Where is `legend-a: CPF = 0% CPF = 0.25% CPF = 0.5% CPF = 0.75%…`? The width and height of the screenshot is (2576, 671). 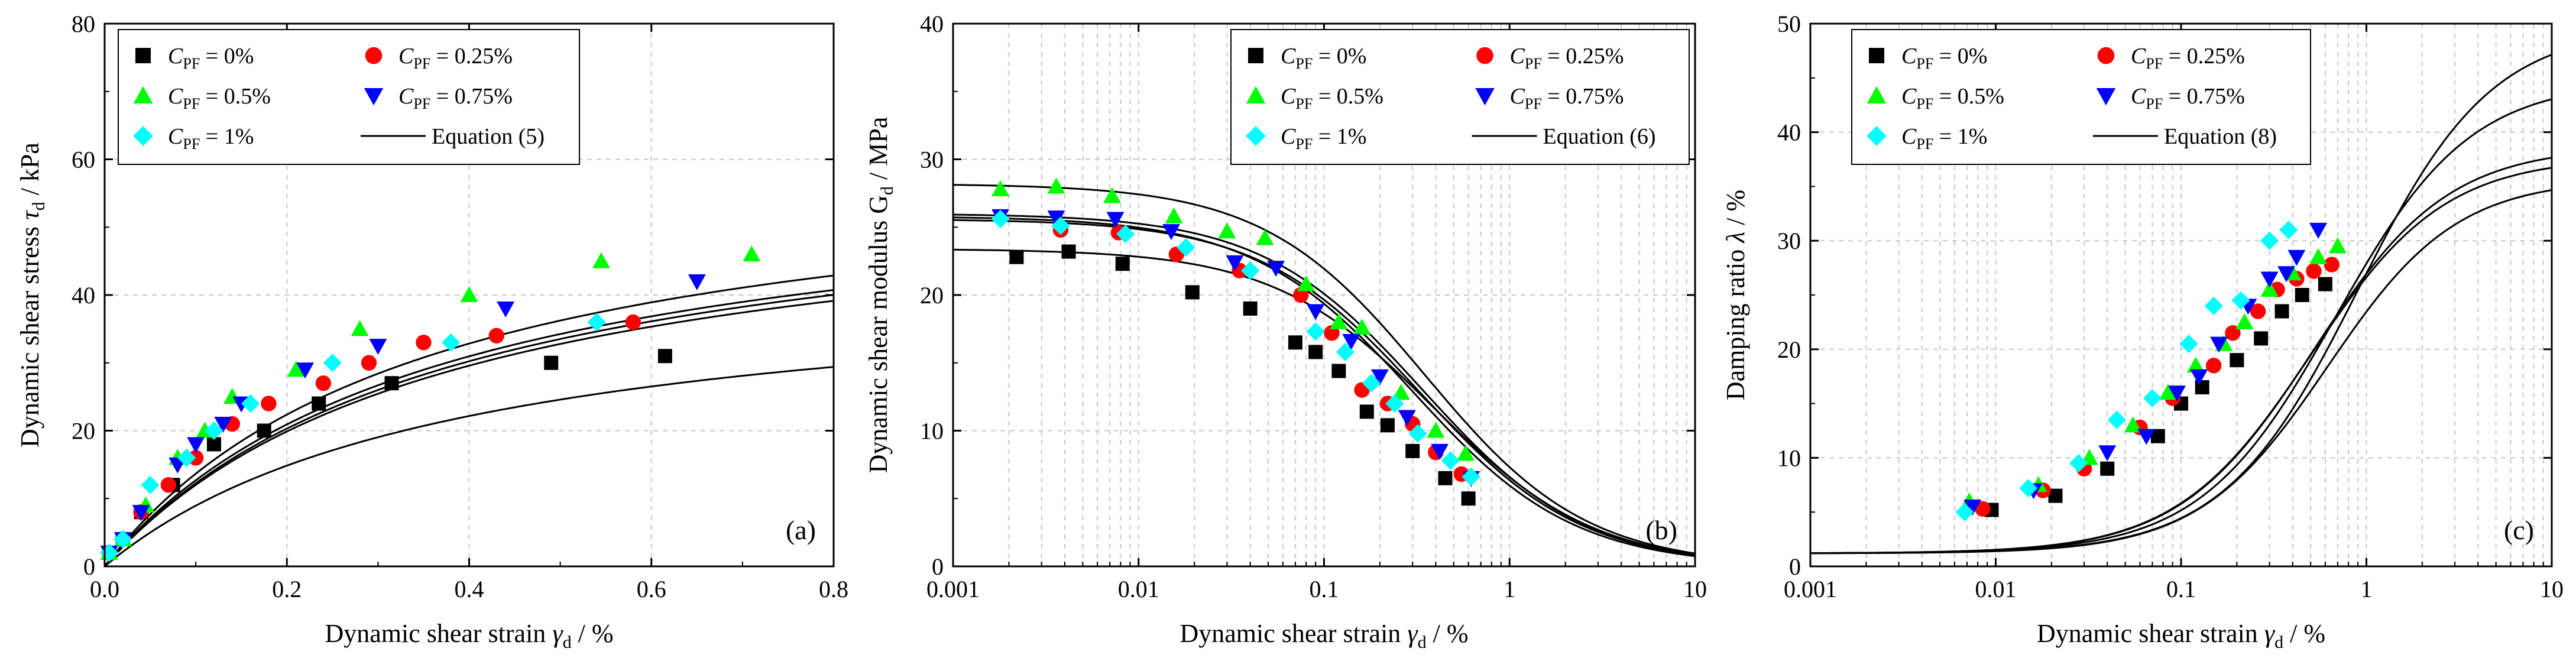 legend-a: CPF = 0% CPF = 0.25% CPF = 0.5% CPF = 0.75%… is located at coordinates (349, 97).